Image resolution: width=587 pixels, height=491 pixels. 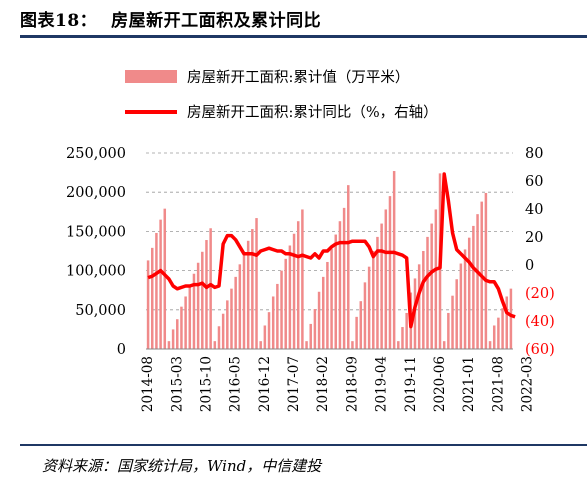 I want to click on y-left-tick-label: 150,000, so click(x=96, y=232).